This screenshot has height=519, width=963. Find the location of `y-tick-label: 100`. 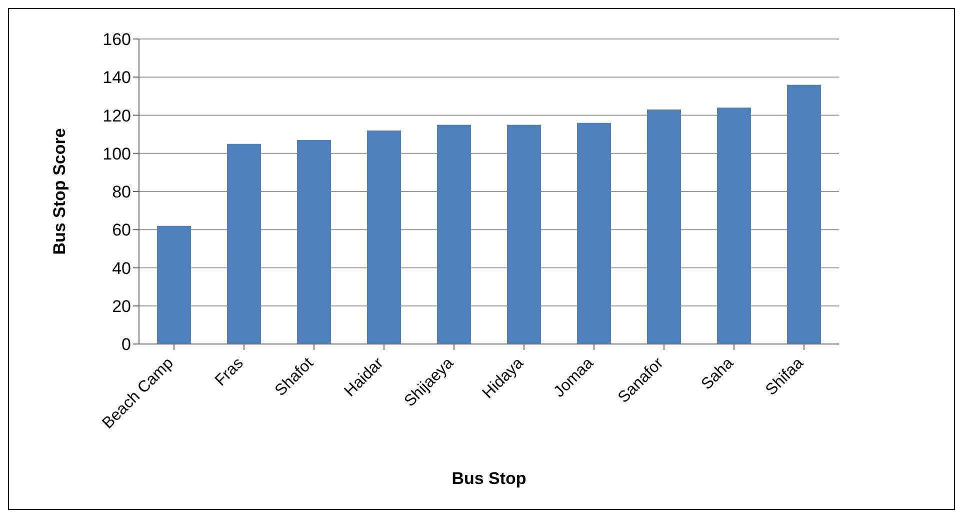

y-tick-label: 100 is located at coordinates (116, 154).